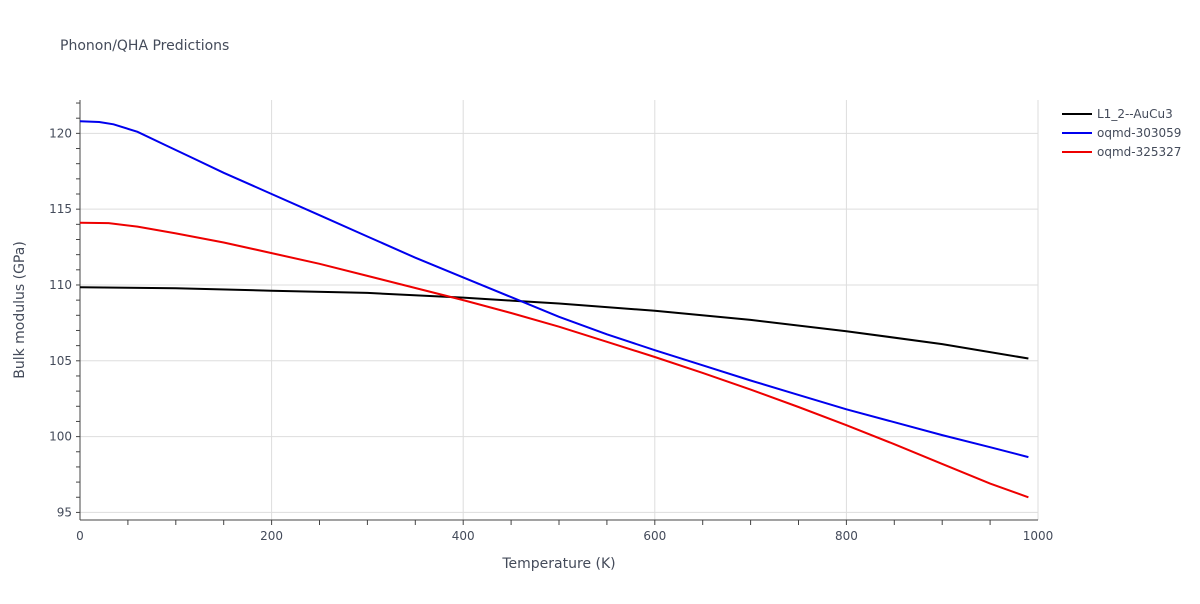 The image size is (1200, 604). Describe the element at coordinates (80, 536) in the screenshot. I see `x-tick-label: 0` at that location.